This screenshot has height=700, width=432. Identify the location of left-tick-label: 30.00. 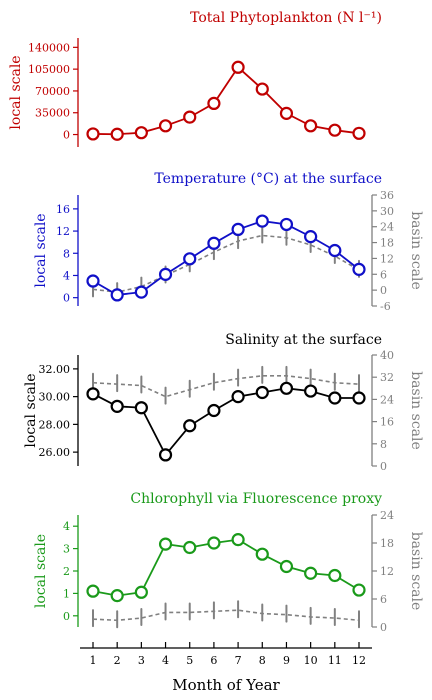
(55, 397).